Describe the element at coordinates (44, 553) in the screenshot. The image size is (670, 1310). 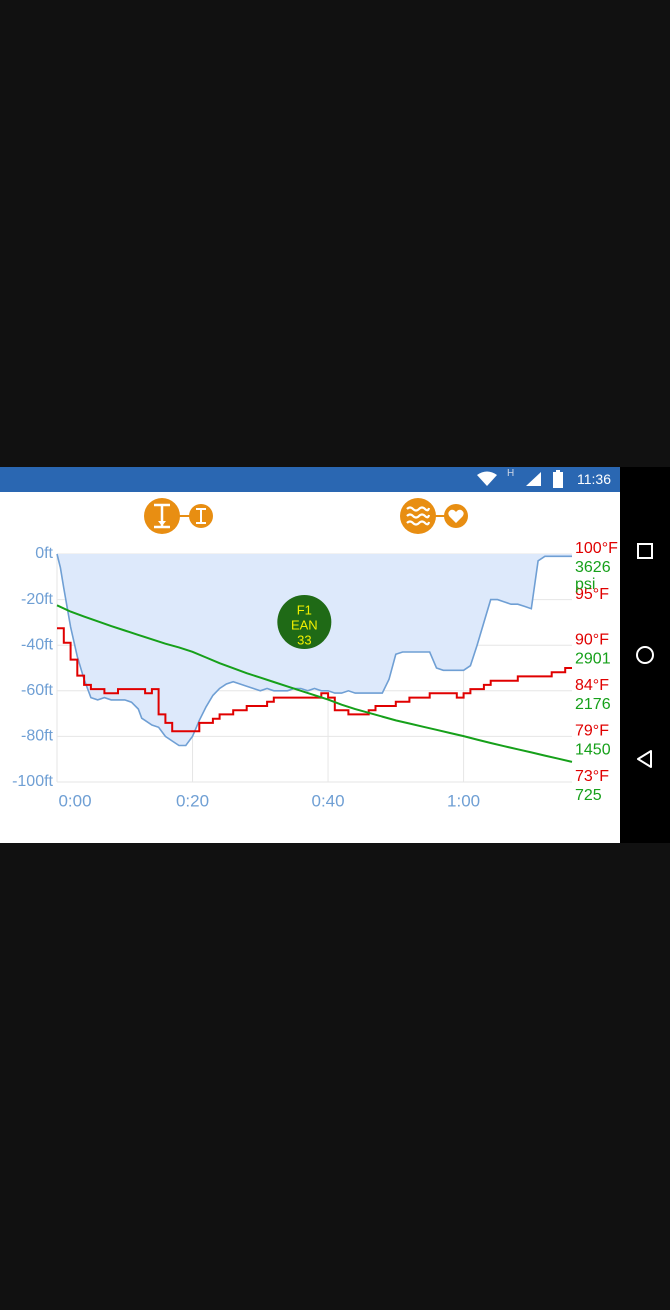
I see `y-tick-label-depth: 0ft` at that location.